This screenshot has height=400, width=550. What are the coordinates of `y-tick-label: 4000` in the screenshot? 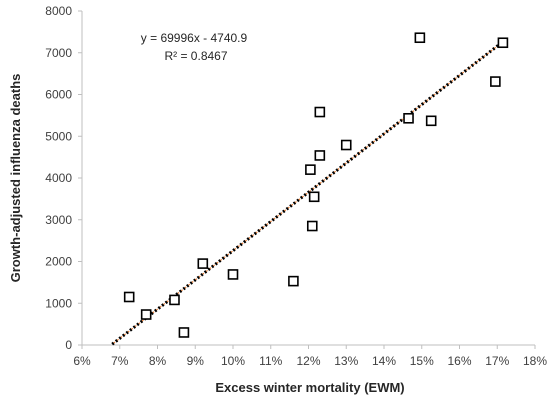 It's located at (58, 178).